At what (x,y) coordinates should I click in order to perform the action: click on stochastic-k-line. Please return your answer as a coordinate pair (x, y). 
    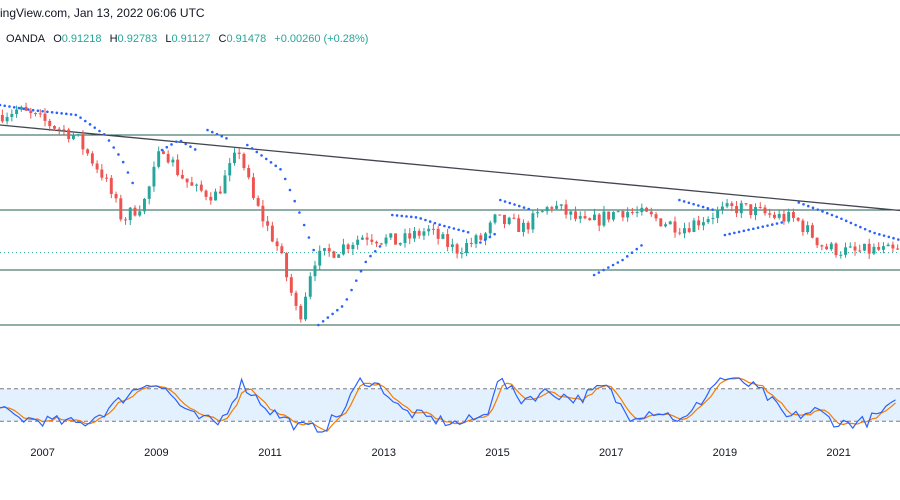
    Looking at the image, I should click on (448, 404).